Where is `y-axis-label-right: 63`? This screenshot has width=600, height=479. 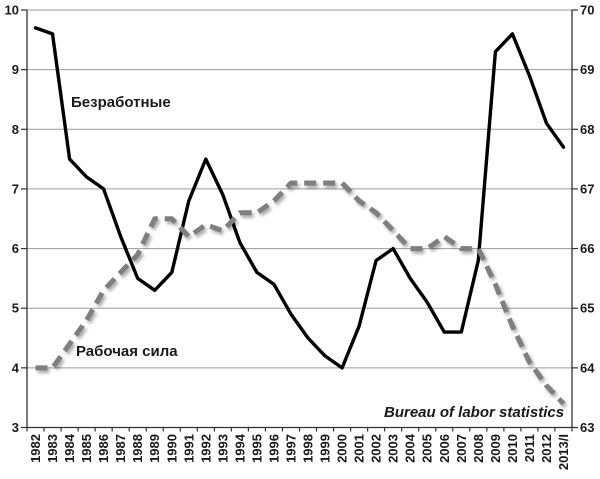 y-axis-label-right: 63 is located at coordinates (587, 427).